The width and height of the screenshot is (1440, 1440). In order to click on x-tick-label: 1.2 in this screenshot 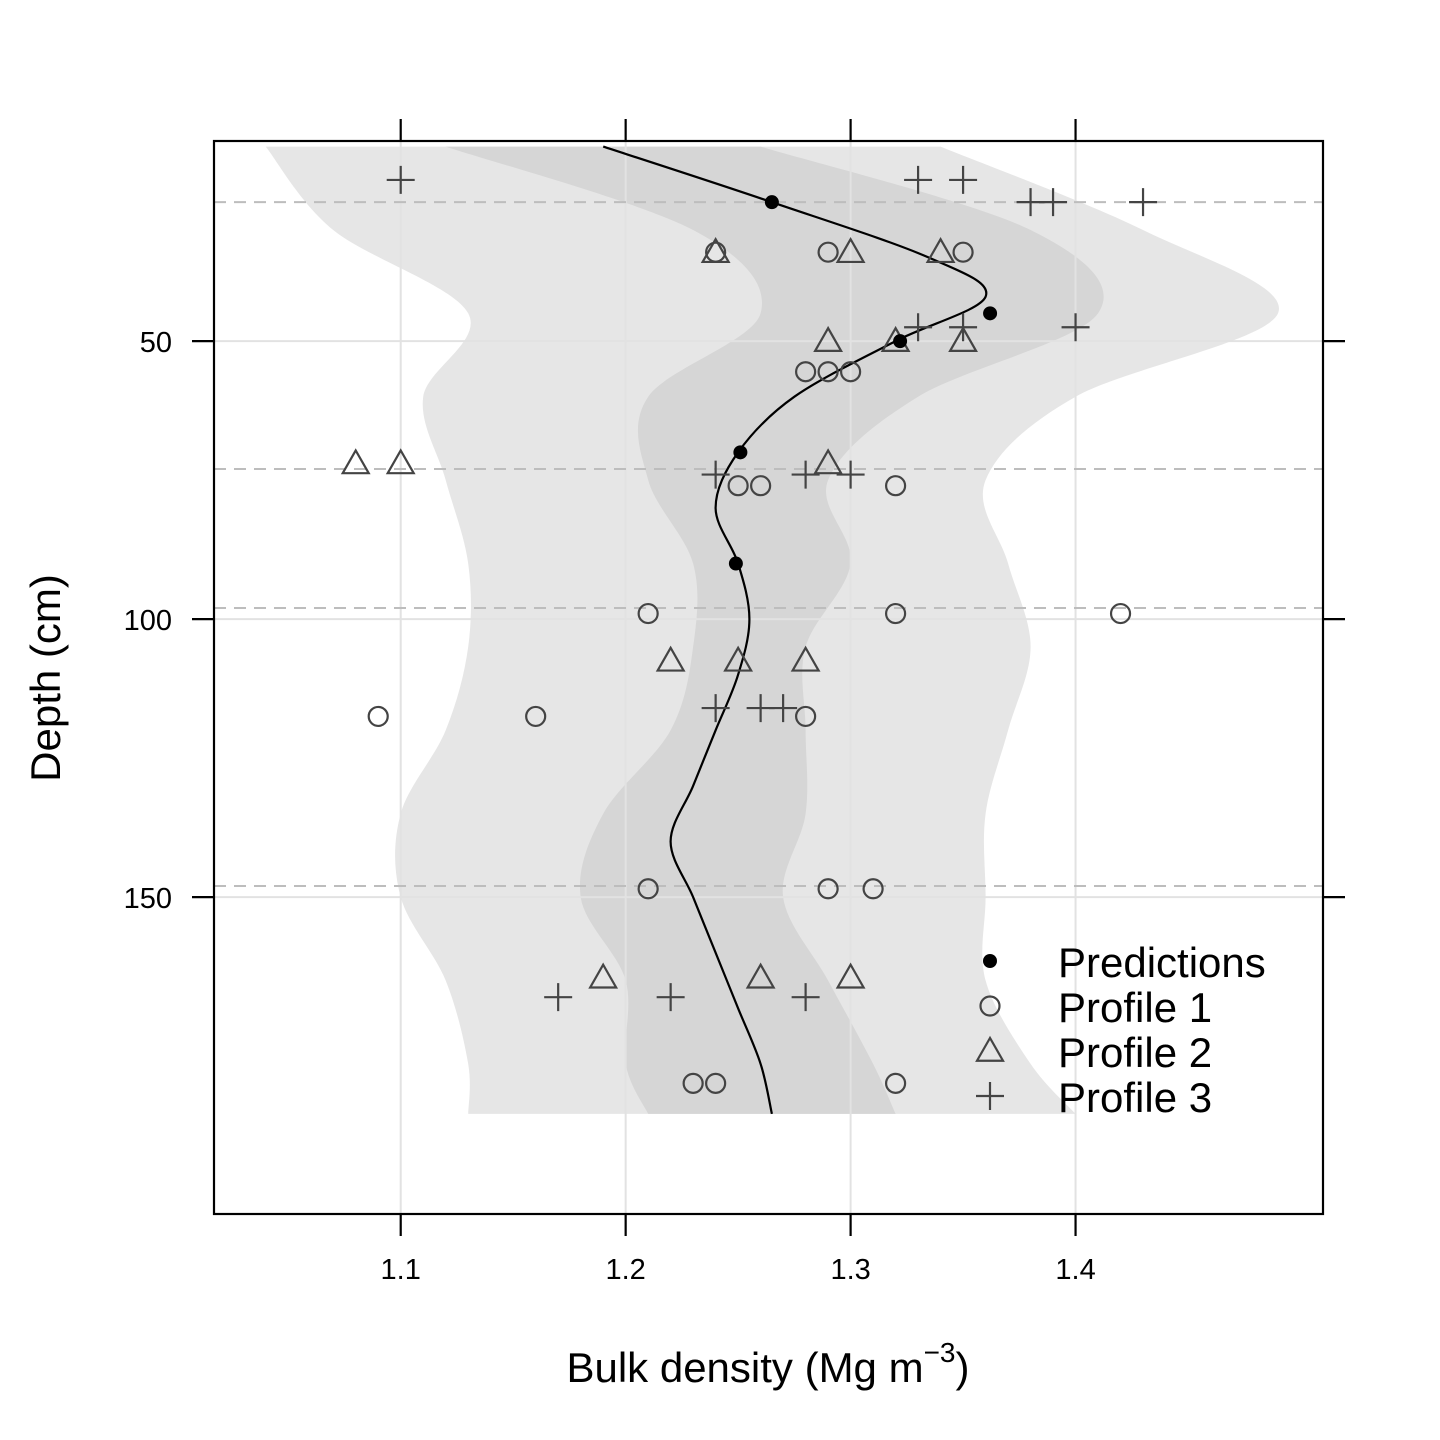, I will do `click(625, 1270)`.